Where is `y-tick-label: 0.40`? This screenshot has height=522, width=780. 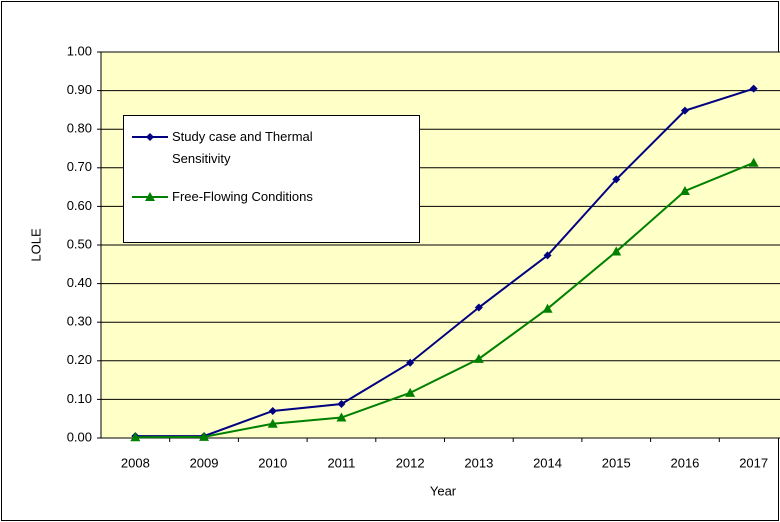
y-tick-label: 0.40 is located at coordinates (79, 282).